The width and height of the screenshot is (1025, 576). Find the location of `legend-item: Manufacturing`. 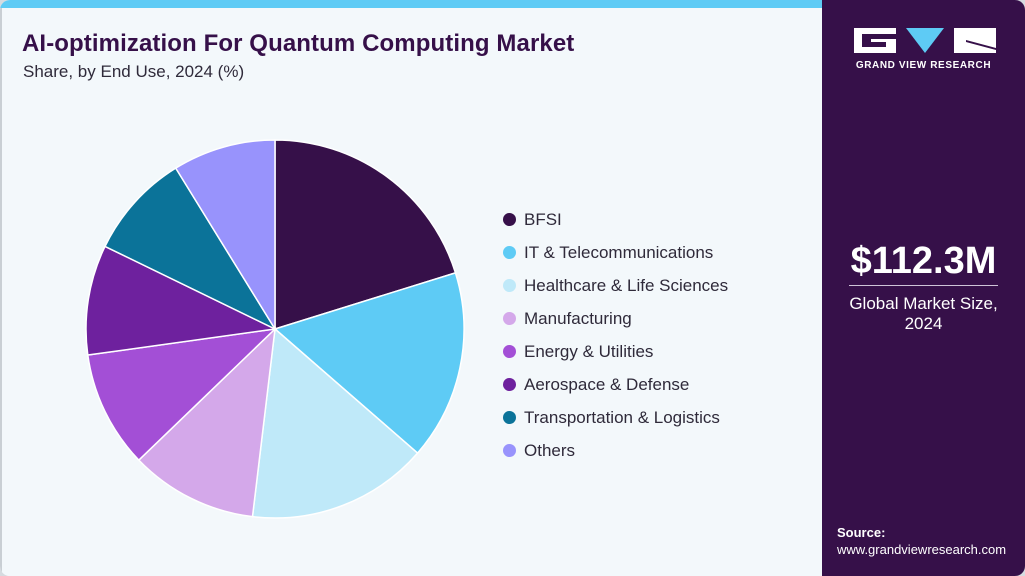

legend-item: Manufacturing is located at coordinates (615, 318).